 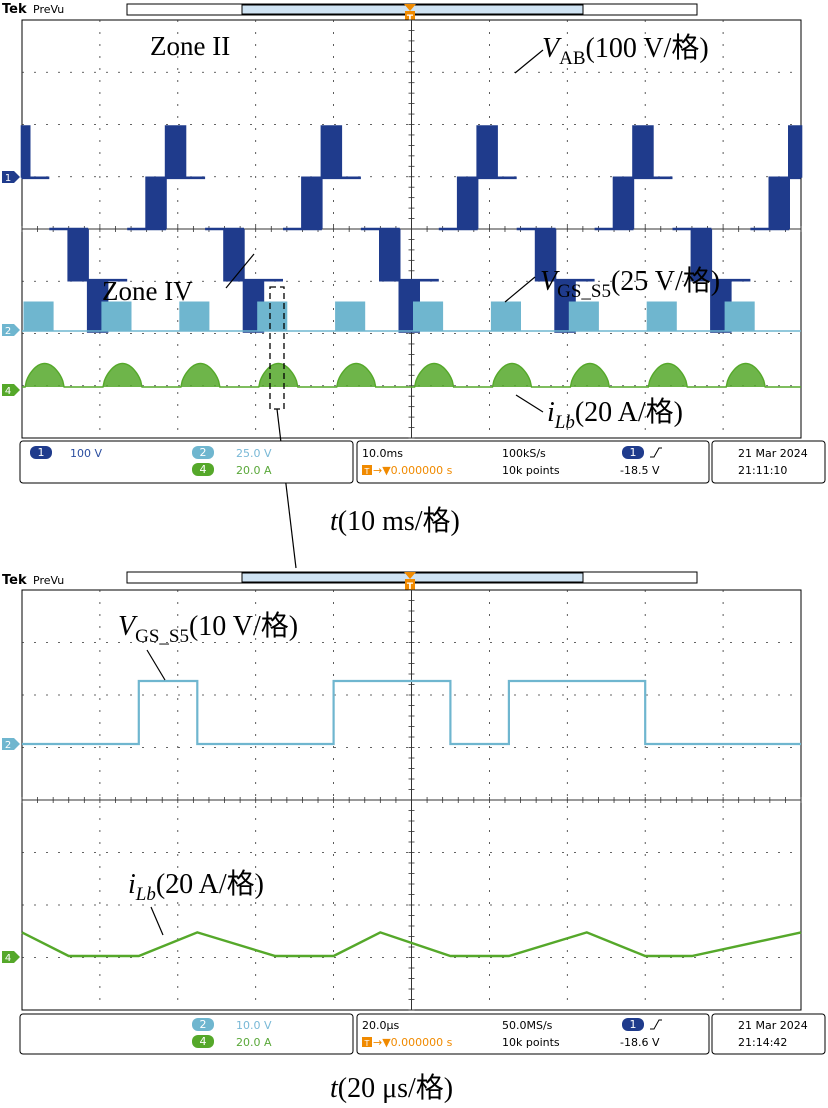 What do you see at coordinates (382, 453) in the screenshot?
I see `top-timebase: 10.0ms` at bounding box center [382, 453].